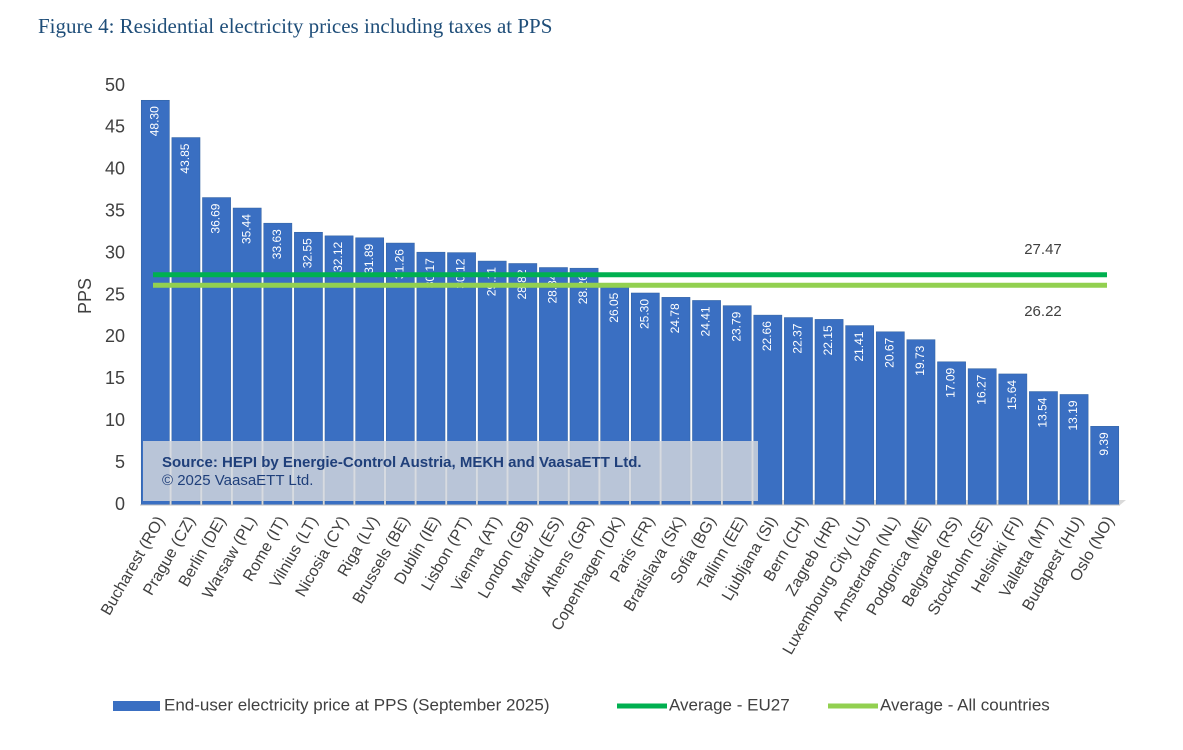 Image resolution: width=1183 pixels, height=750 pixels. Describe the element at coordinates (798, 338) in the screenshot. I see `value-label: 22.37` at that location.